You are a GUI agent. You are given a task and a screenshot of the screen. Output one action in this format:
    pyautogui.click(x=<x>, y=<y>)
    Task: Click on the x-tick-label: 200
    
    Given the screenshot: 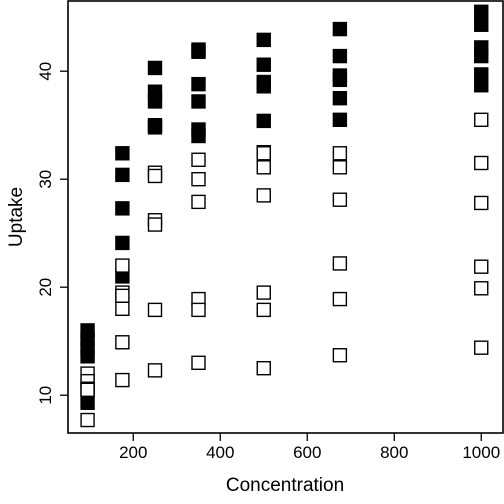 What is the action you would take?
    pyautogui.click(x=133, y=452)
    